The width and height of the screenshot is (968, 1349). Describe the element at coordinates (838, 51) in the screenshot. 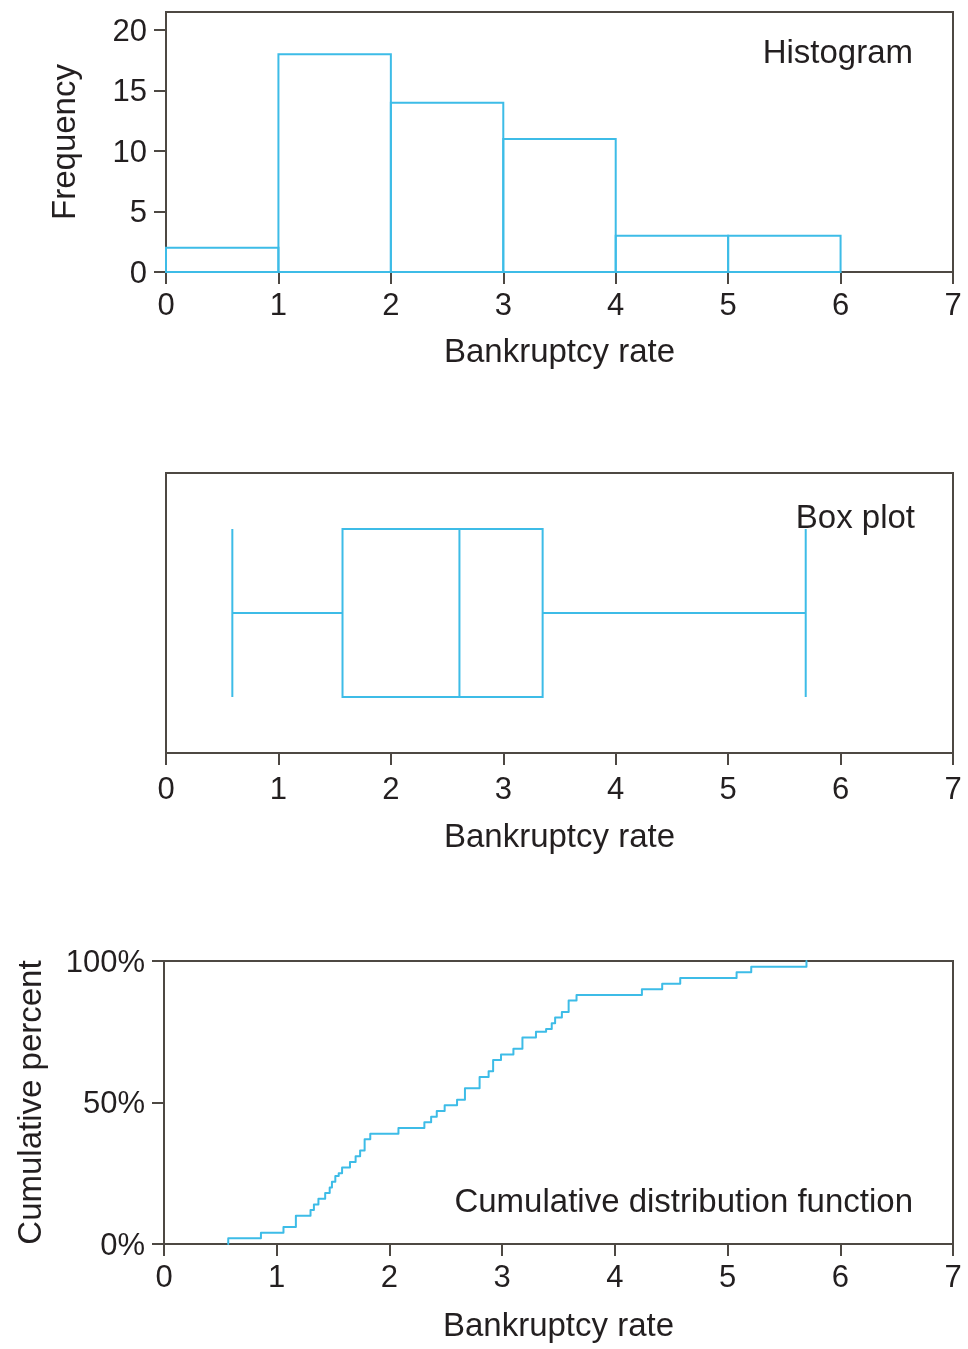

I see `text: Histogram` at that location.